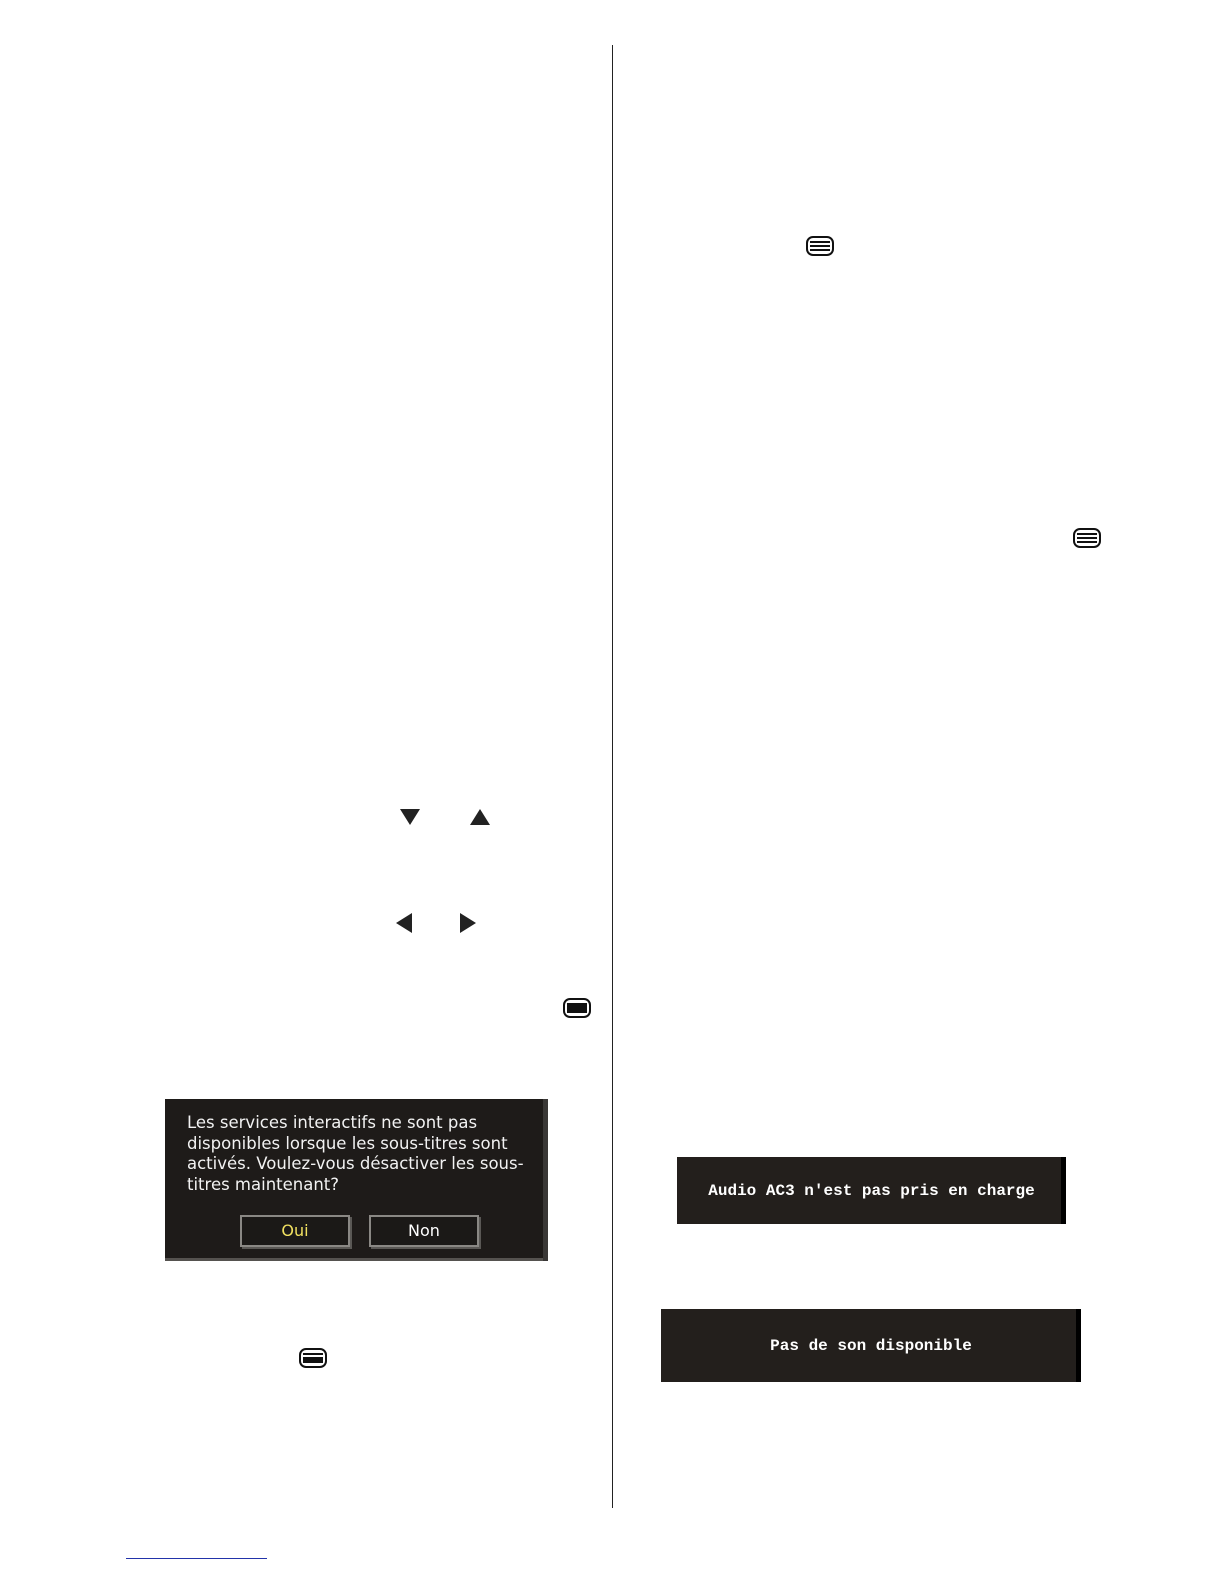  Describe the element at coordinates (196, 1558) in the screenshot. I see `footer-rule` at that location.